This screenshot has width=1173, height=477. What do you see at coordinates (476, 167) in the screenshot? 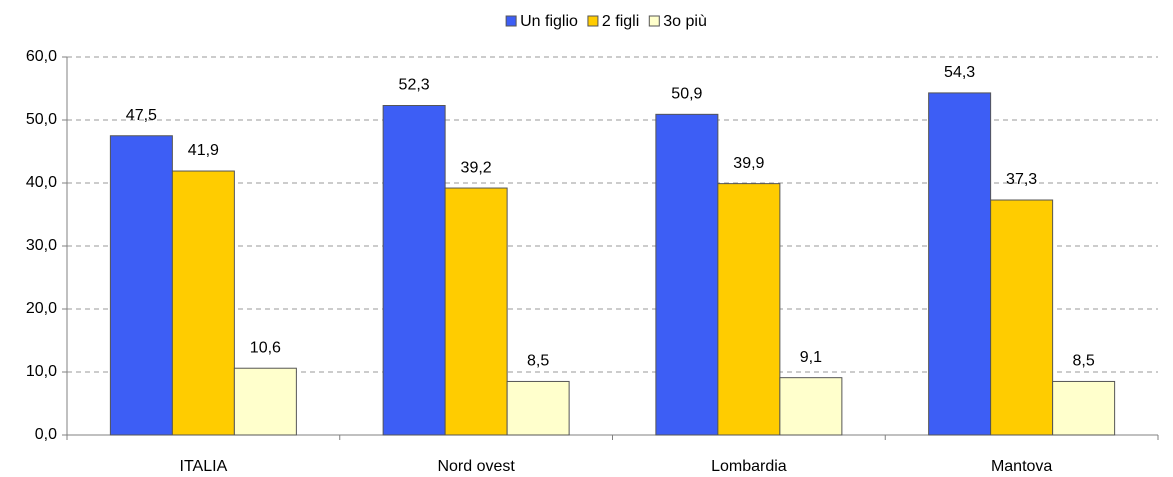
I see `data-label: 39,2` at bounding box center [476, 167].